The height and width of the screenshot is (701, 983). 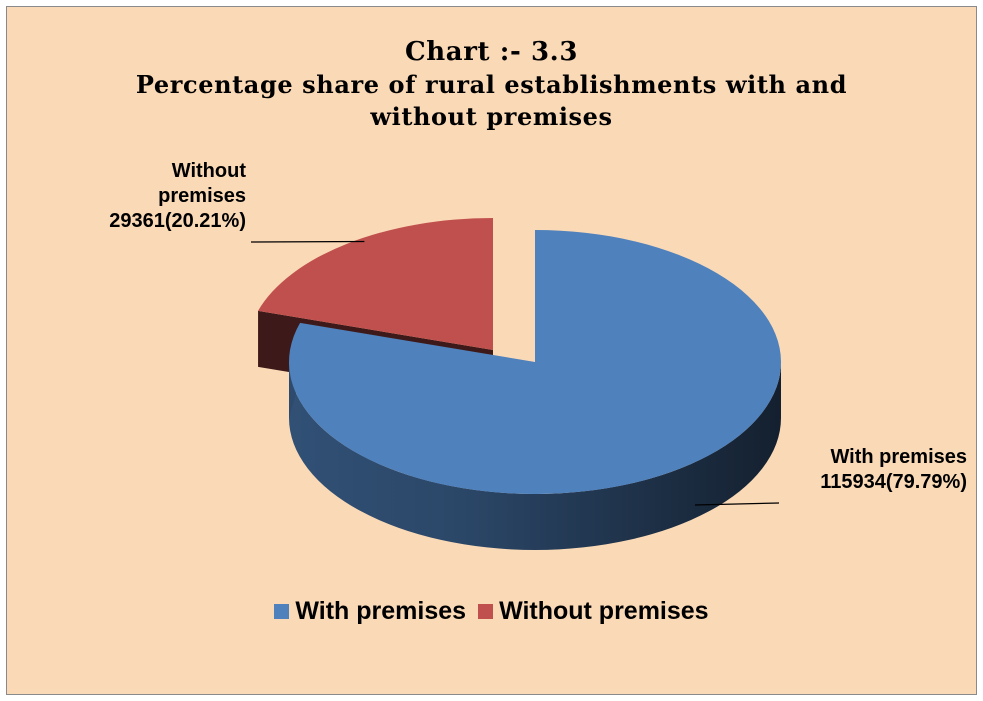 What do you see at coordinates (604, 611) in the screenshot?
I see `legend-label-without-premises: Without premises` at bounding box center [604, 611].